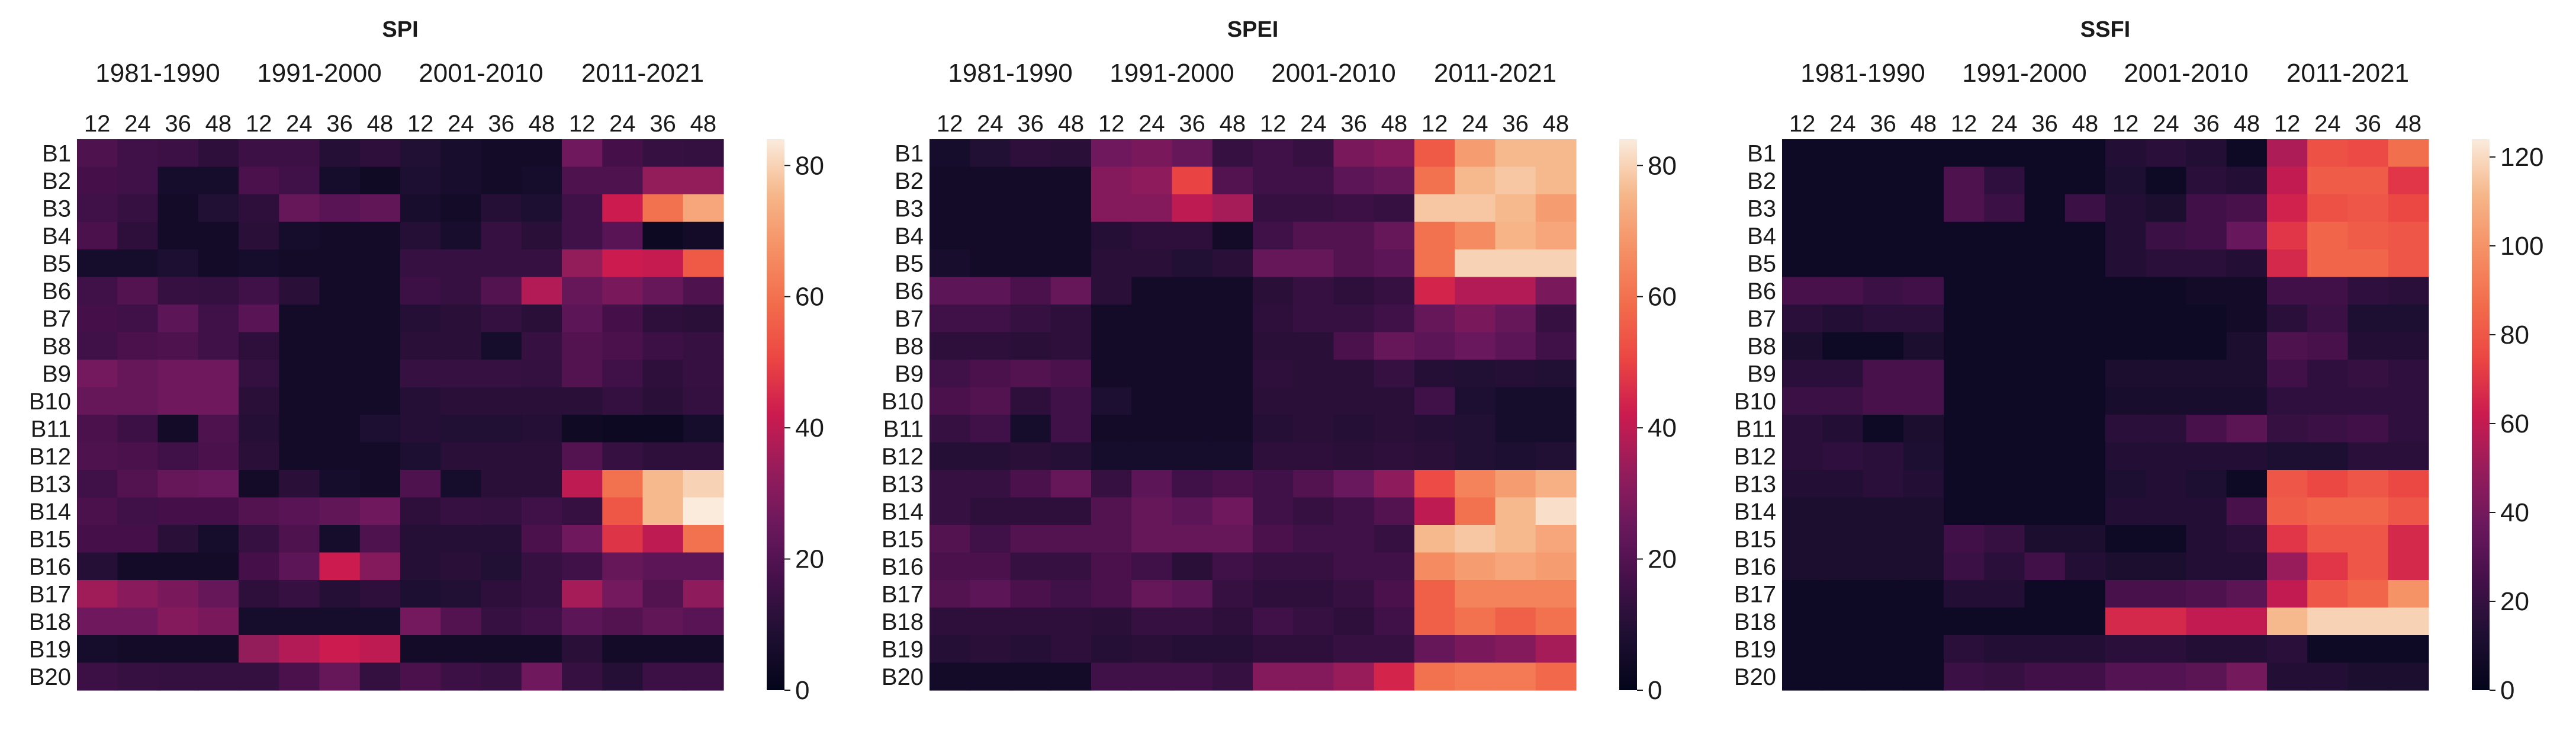 This screenshot has width=2576, height=737. I want to click on spi-colorbar, so click(775, 415).